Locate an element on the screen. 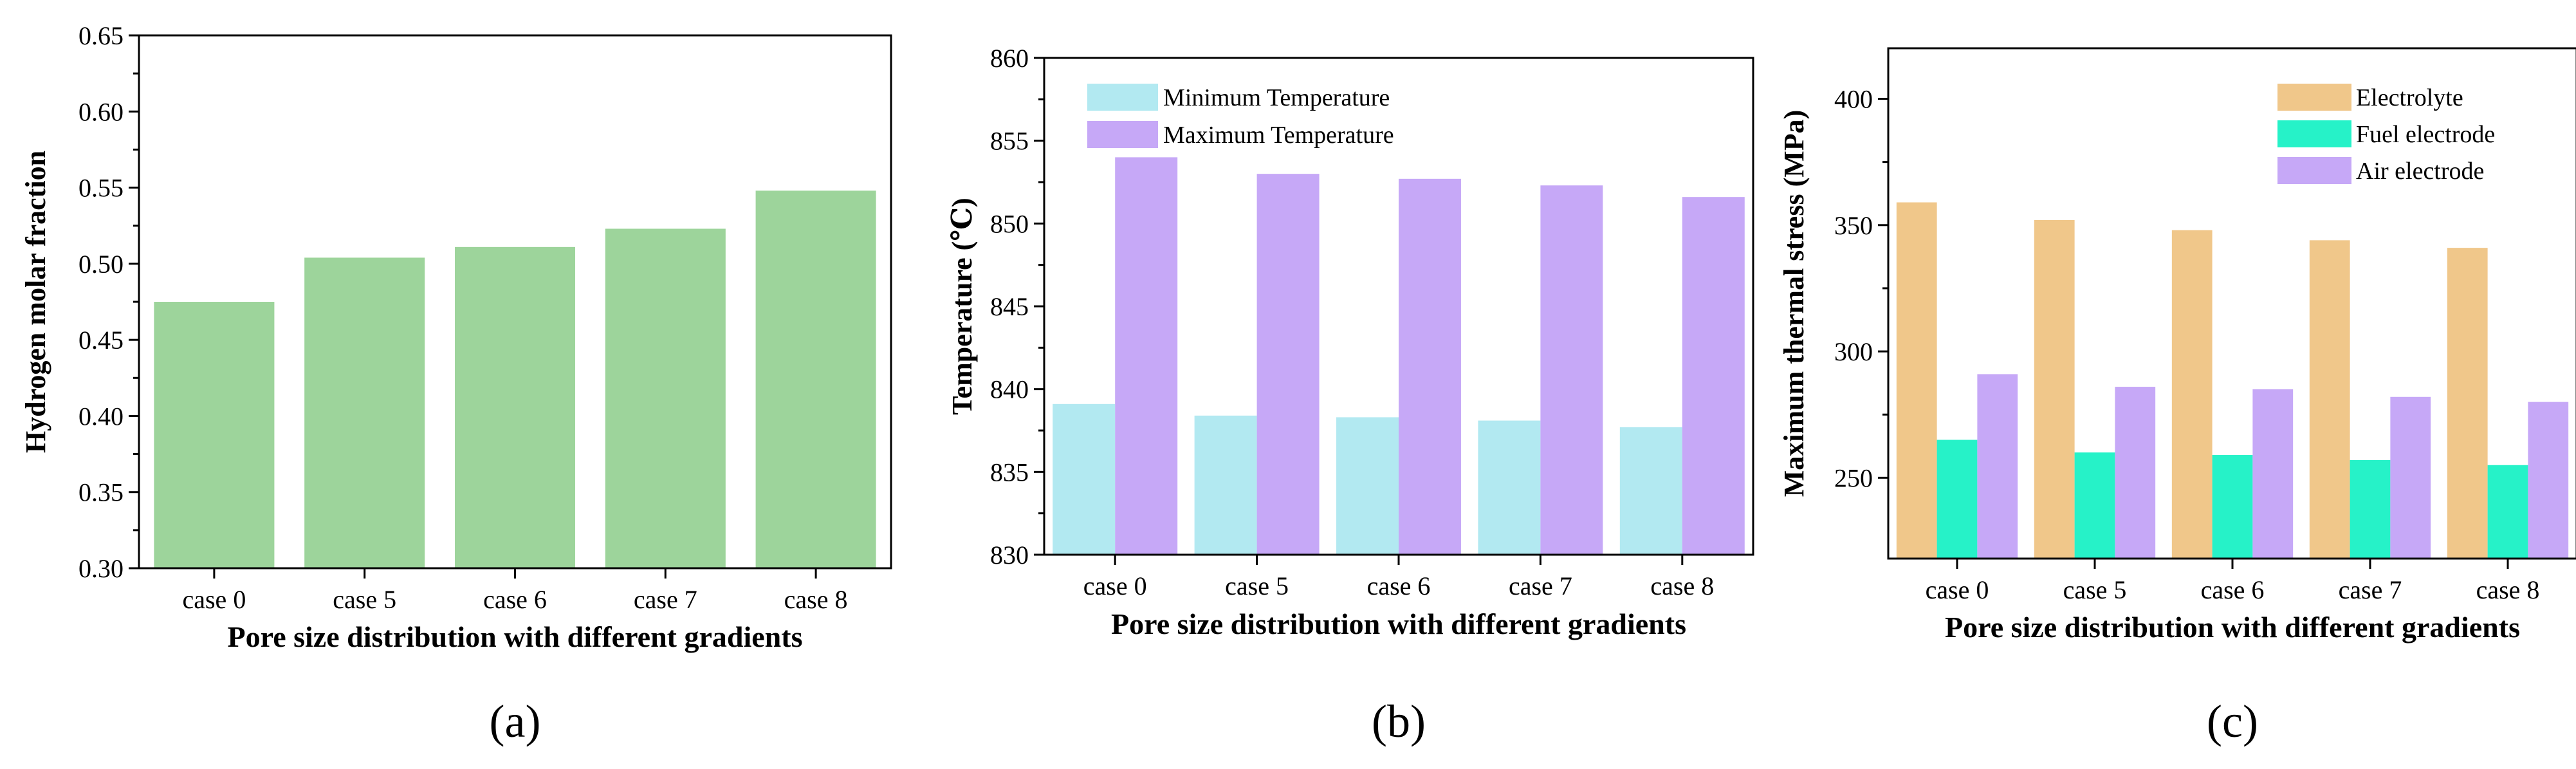  y-tick-label: 0.35 is located at coordinates (101, 492).